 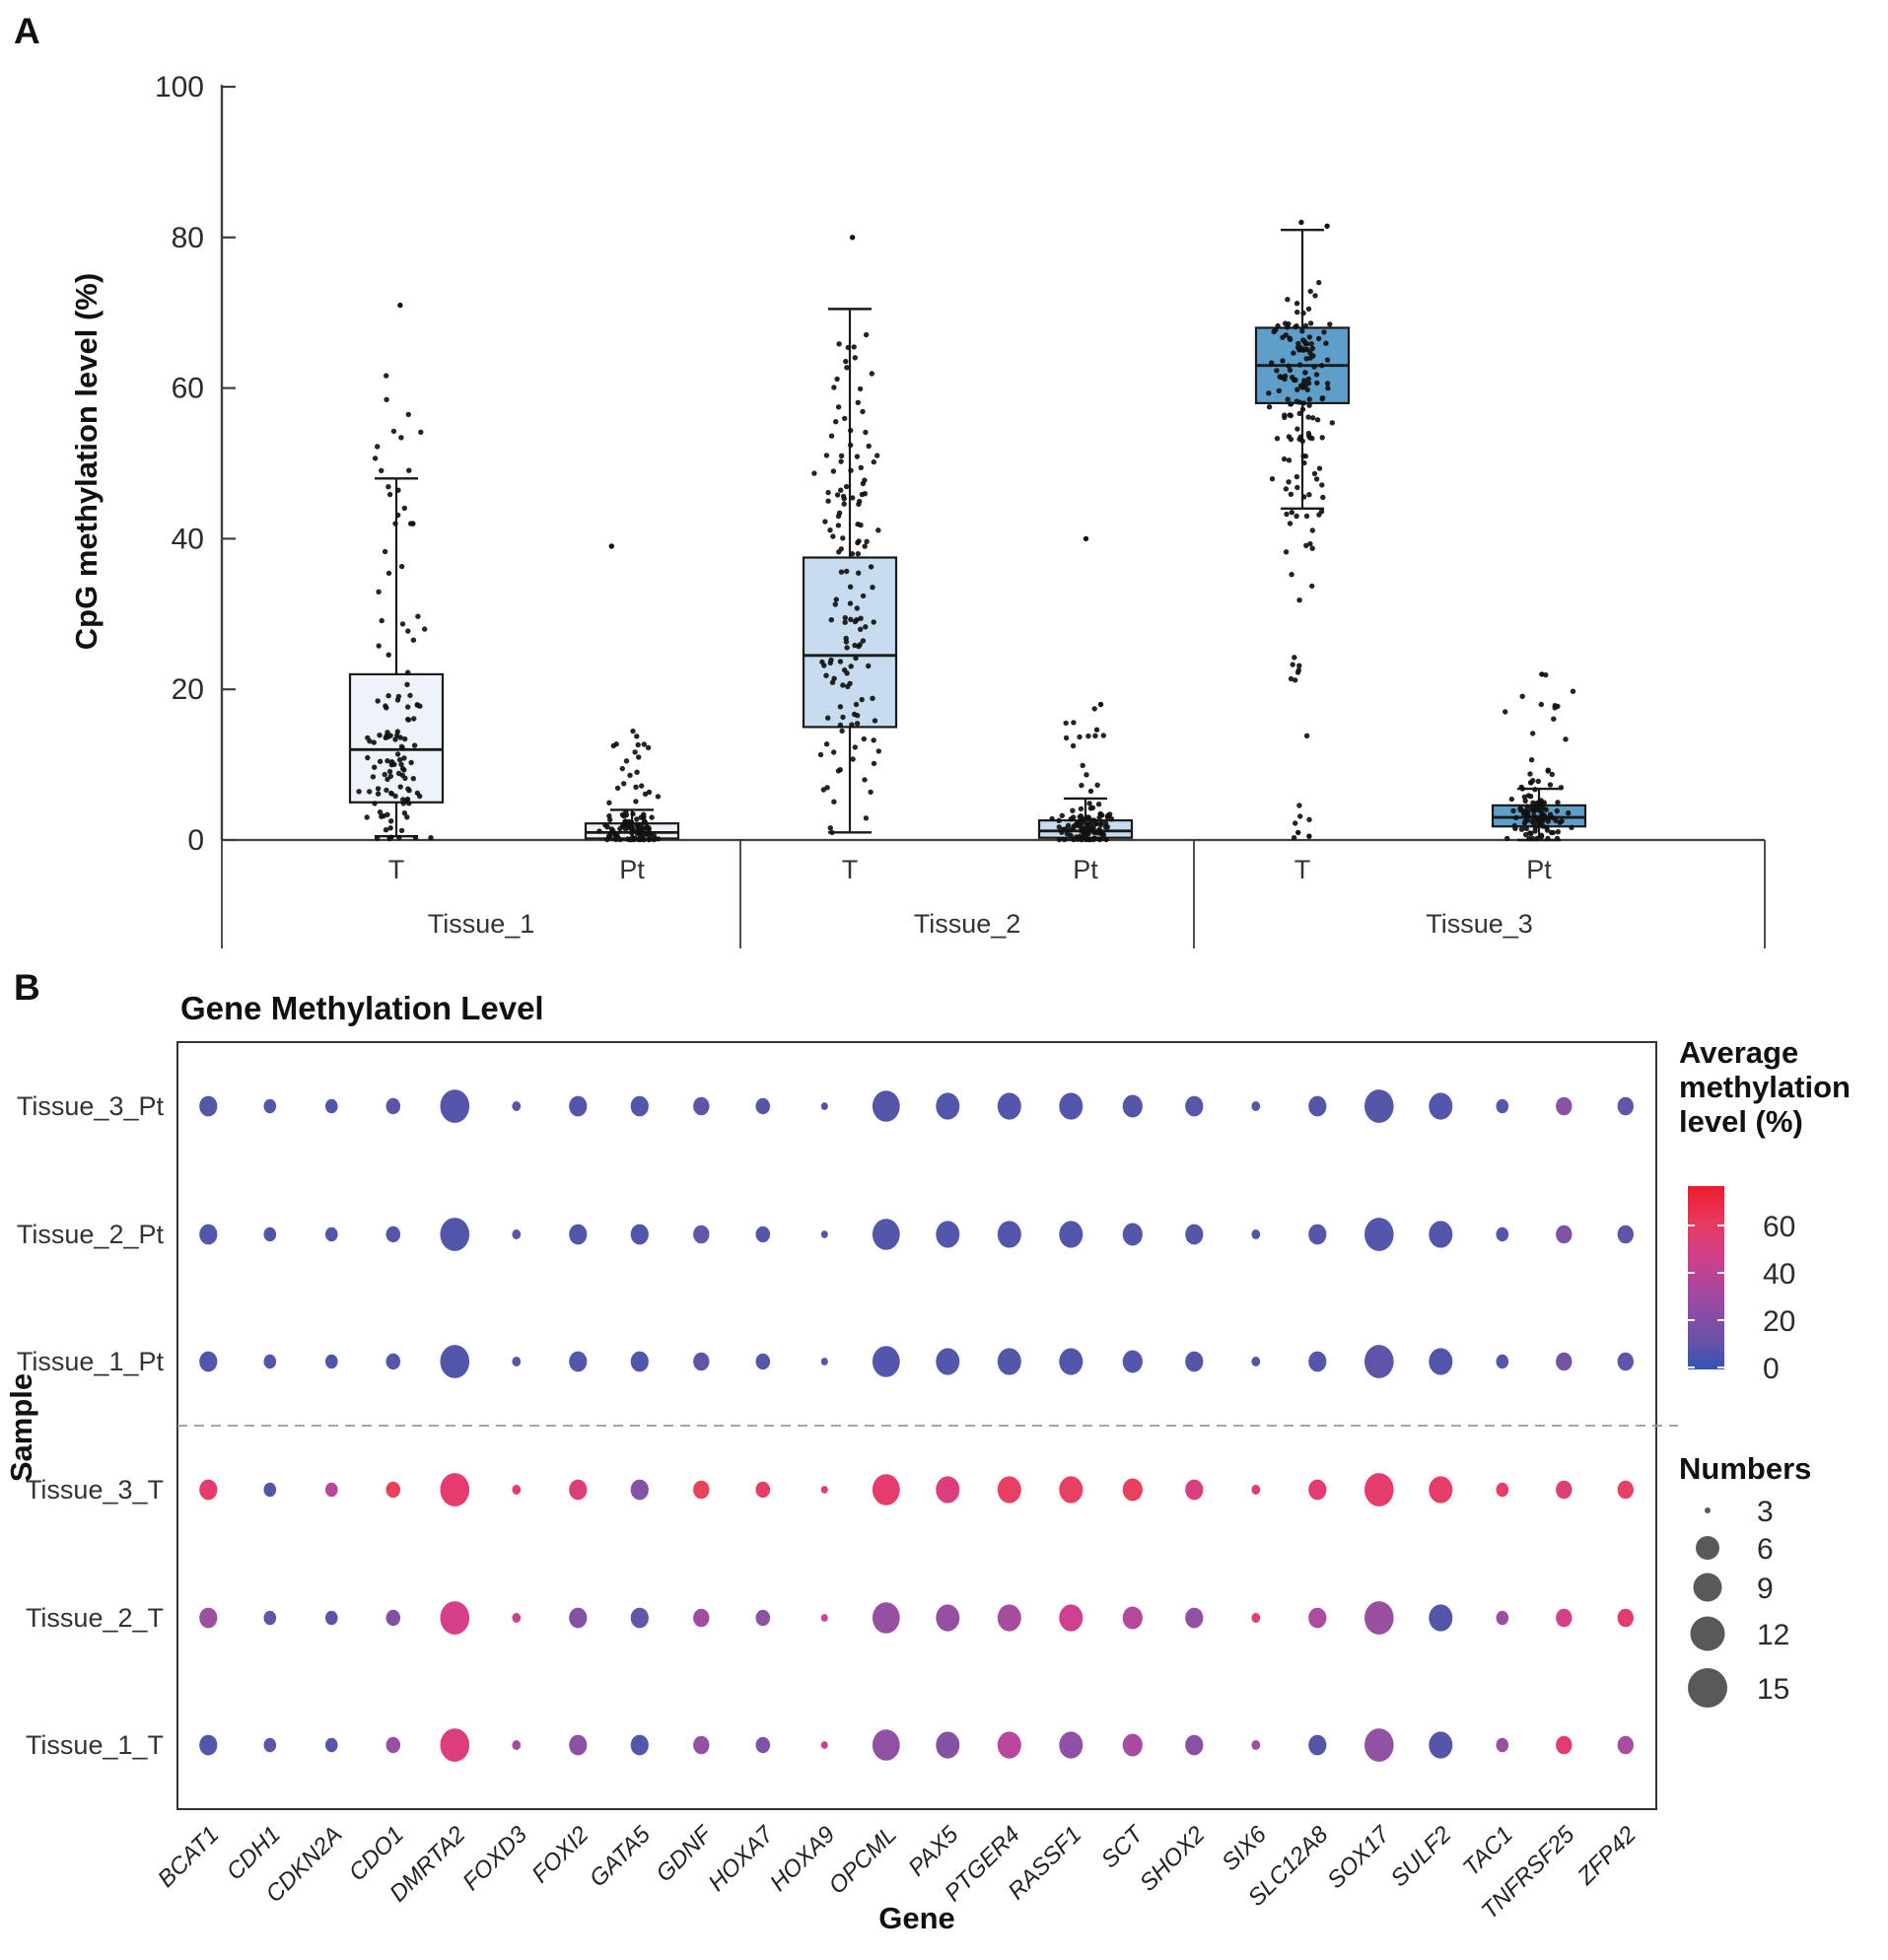 What do you see at coordinates (1765, 1087) in the screenshot?
I see `colorbar-legend-title-line2: methylation` at bounding box center [1765, 1087].